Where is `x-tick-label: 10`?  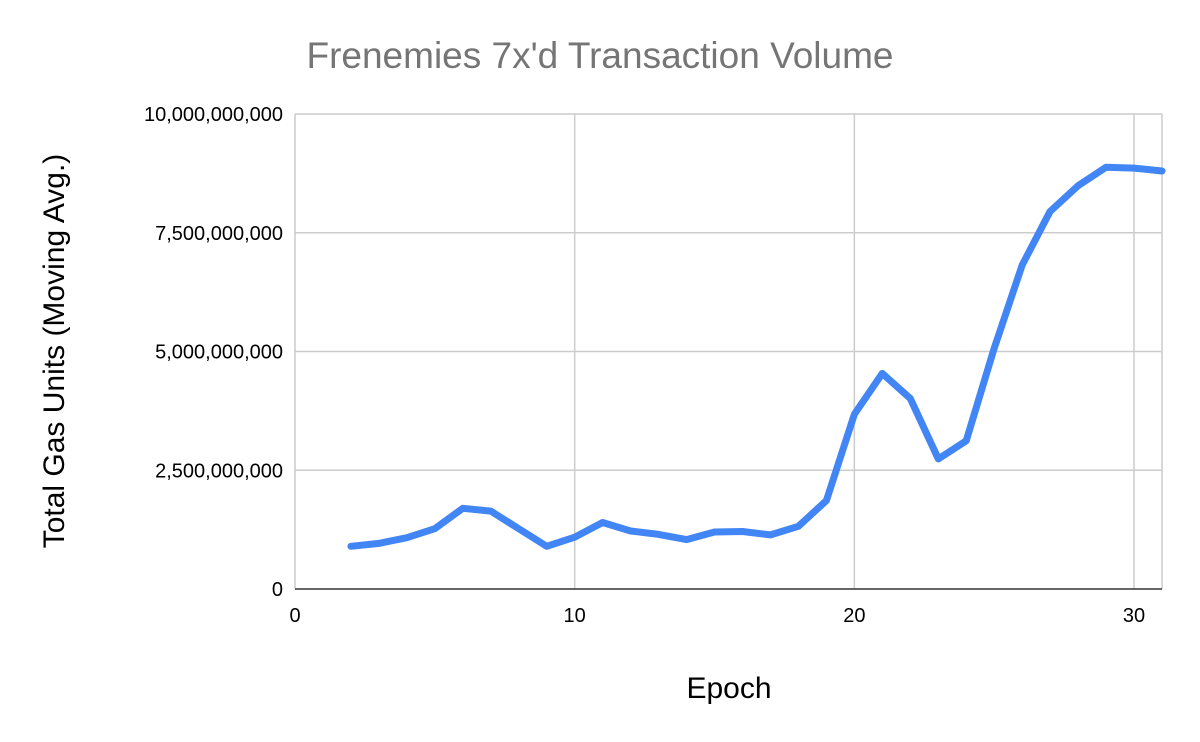 x-tick-label: 10 is located at coordinates (575, 616).